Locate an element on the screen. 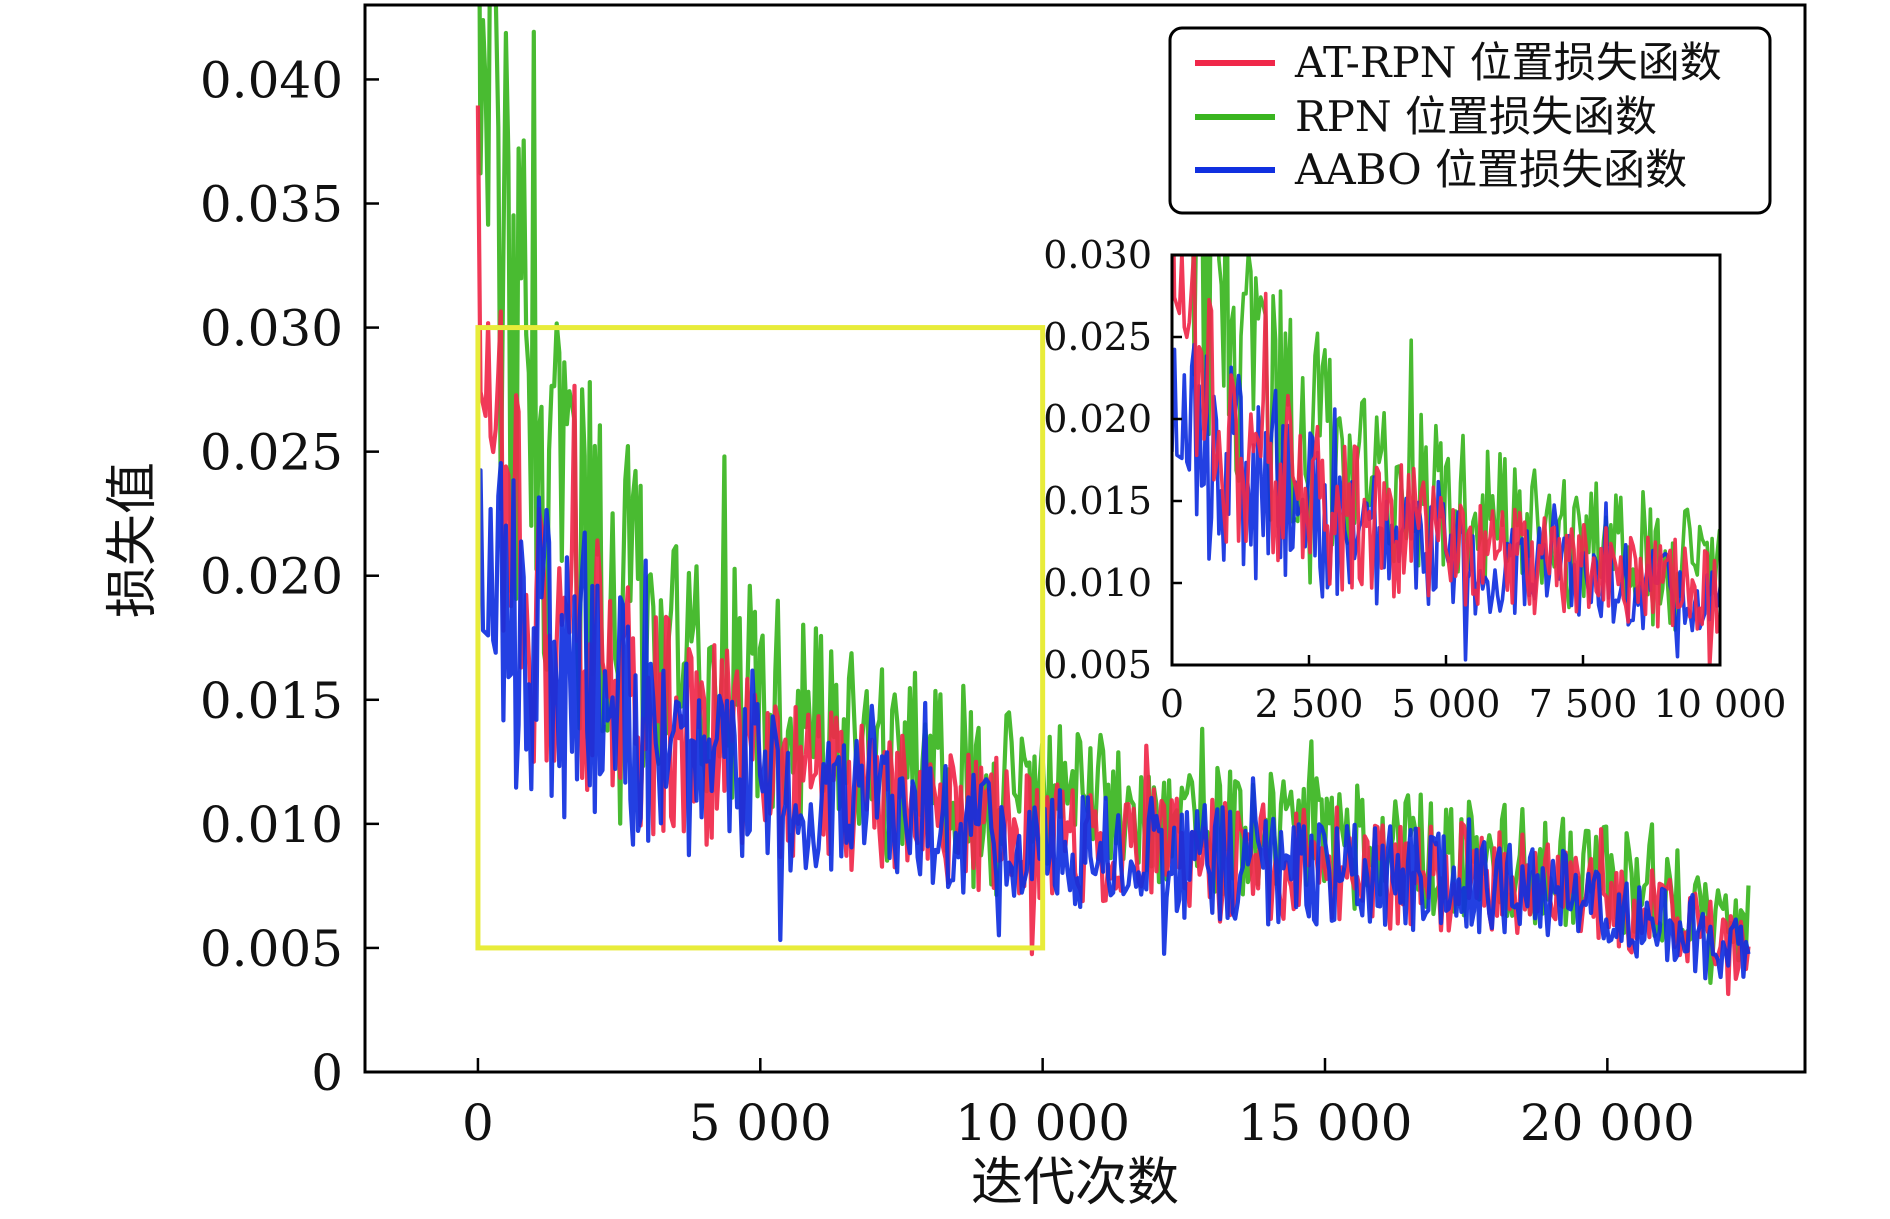 This screenshot has height=1219, width=1890. legend-label-aabo: AABO 位置损失函数 is located at coordinates (1490, 169).